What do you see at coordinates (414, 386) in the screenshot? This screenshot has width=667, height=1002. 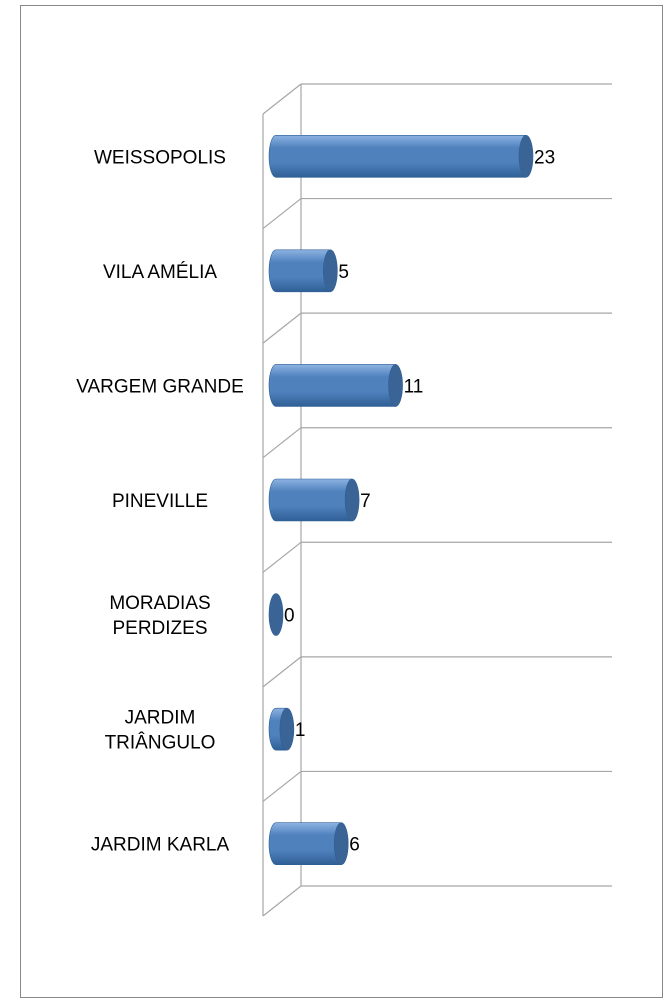 I see `data-label: 11` at bounding box center [414, 386].